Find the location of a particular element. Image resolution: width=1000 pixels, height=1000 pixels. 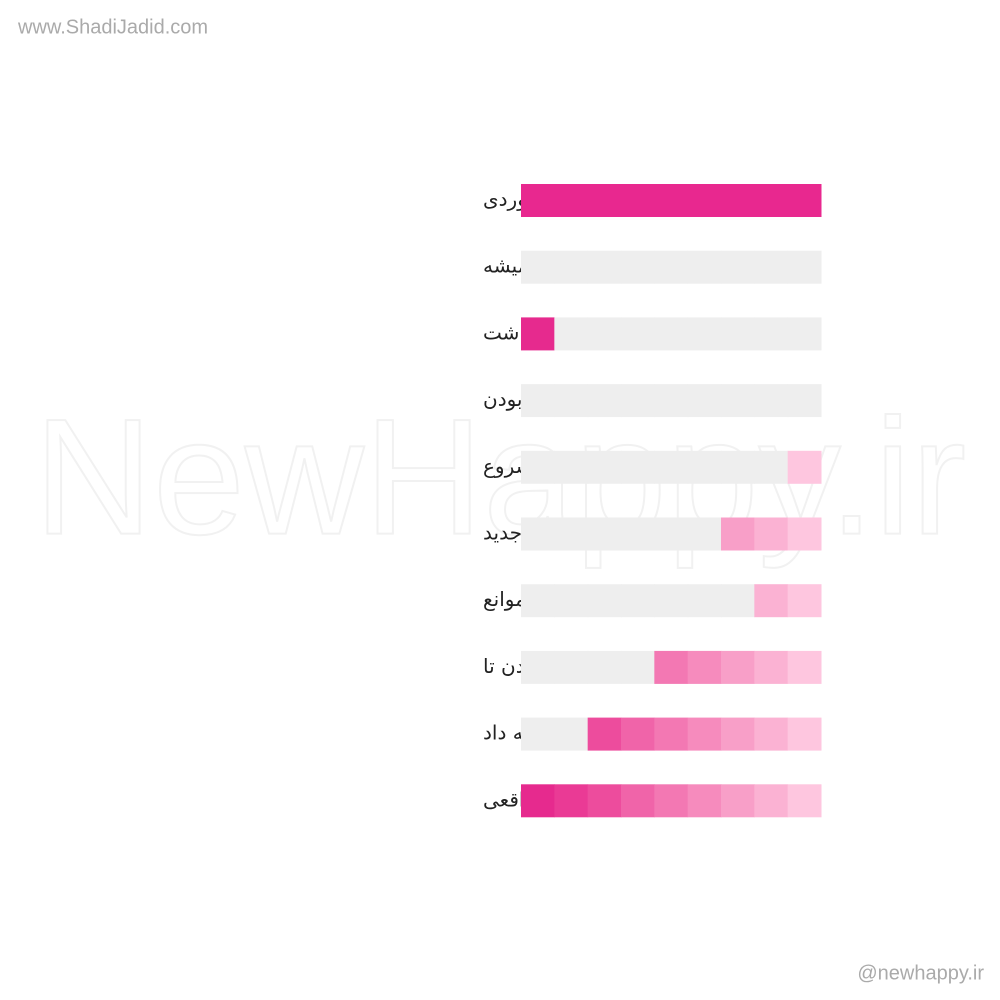

site-url: www.ShadiJadid.com is located at coordinates (112, 27).